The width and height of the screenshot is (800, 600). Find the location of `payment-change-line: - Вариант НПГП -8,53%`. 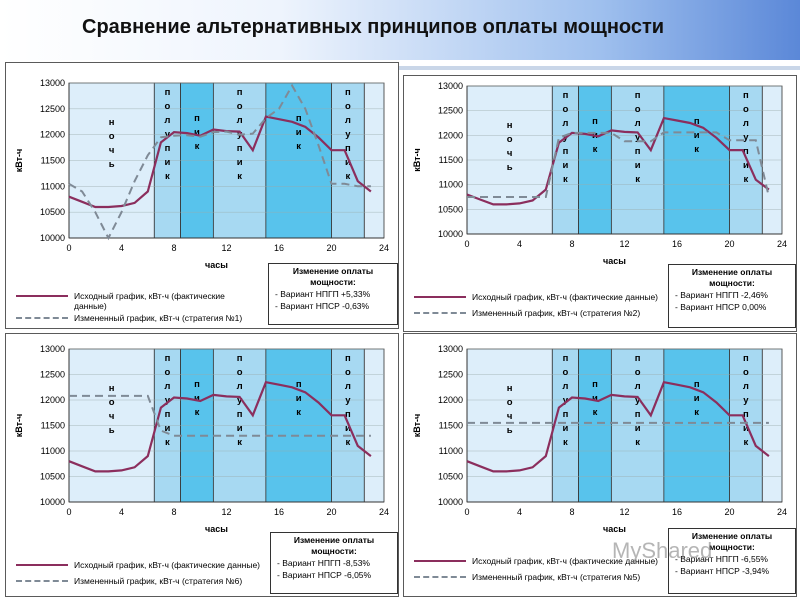

payment-change-line: - Вариант НПГП -8,53% is located at coordinates (323, 563).